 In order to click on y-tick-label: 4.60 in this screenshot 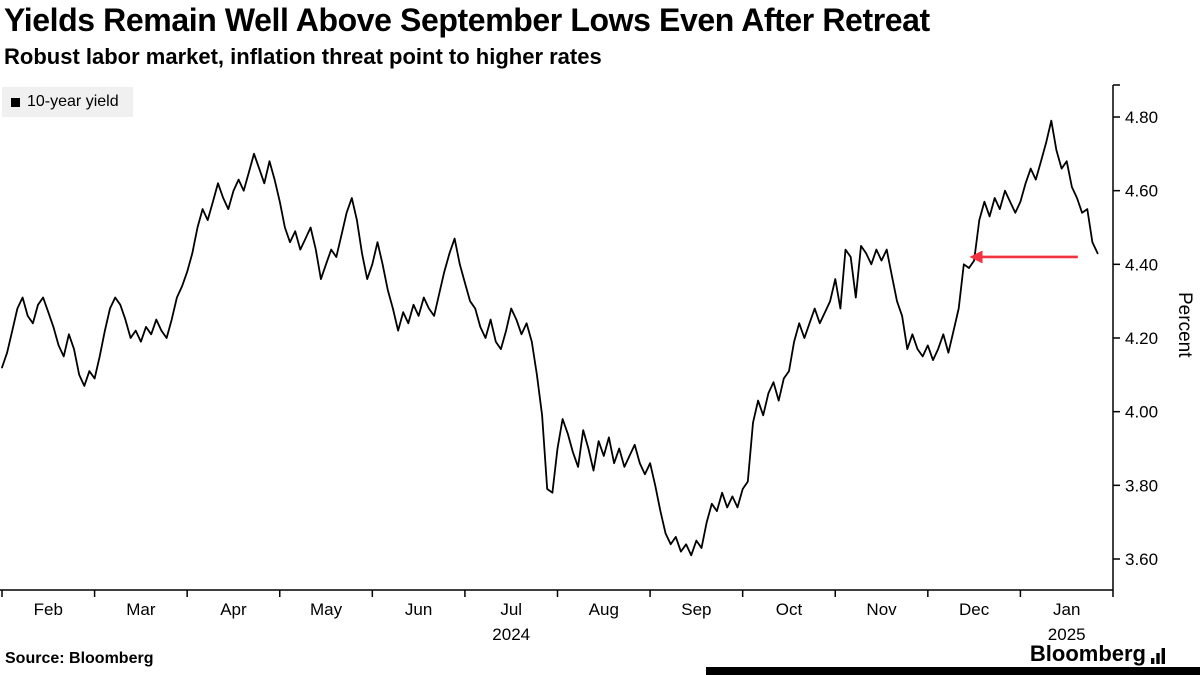, I will do `click(1141, 191)`.